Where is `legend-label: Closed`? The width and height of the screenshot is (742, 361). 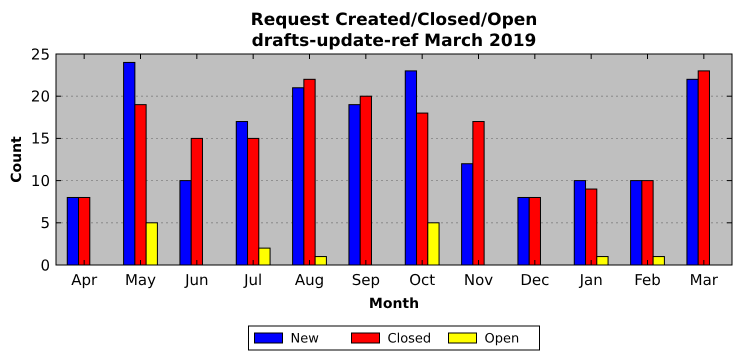
legend-label: Closed is located at coordinates (410, 339).